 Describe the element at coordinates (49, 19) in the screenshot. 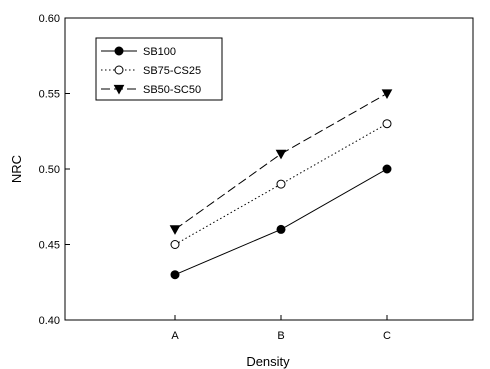

I see `y-tick-label: 0.60` at that location.